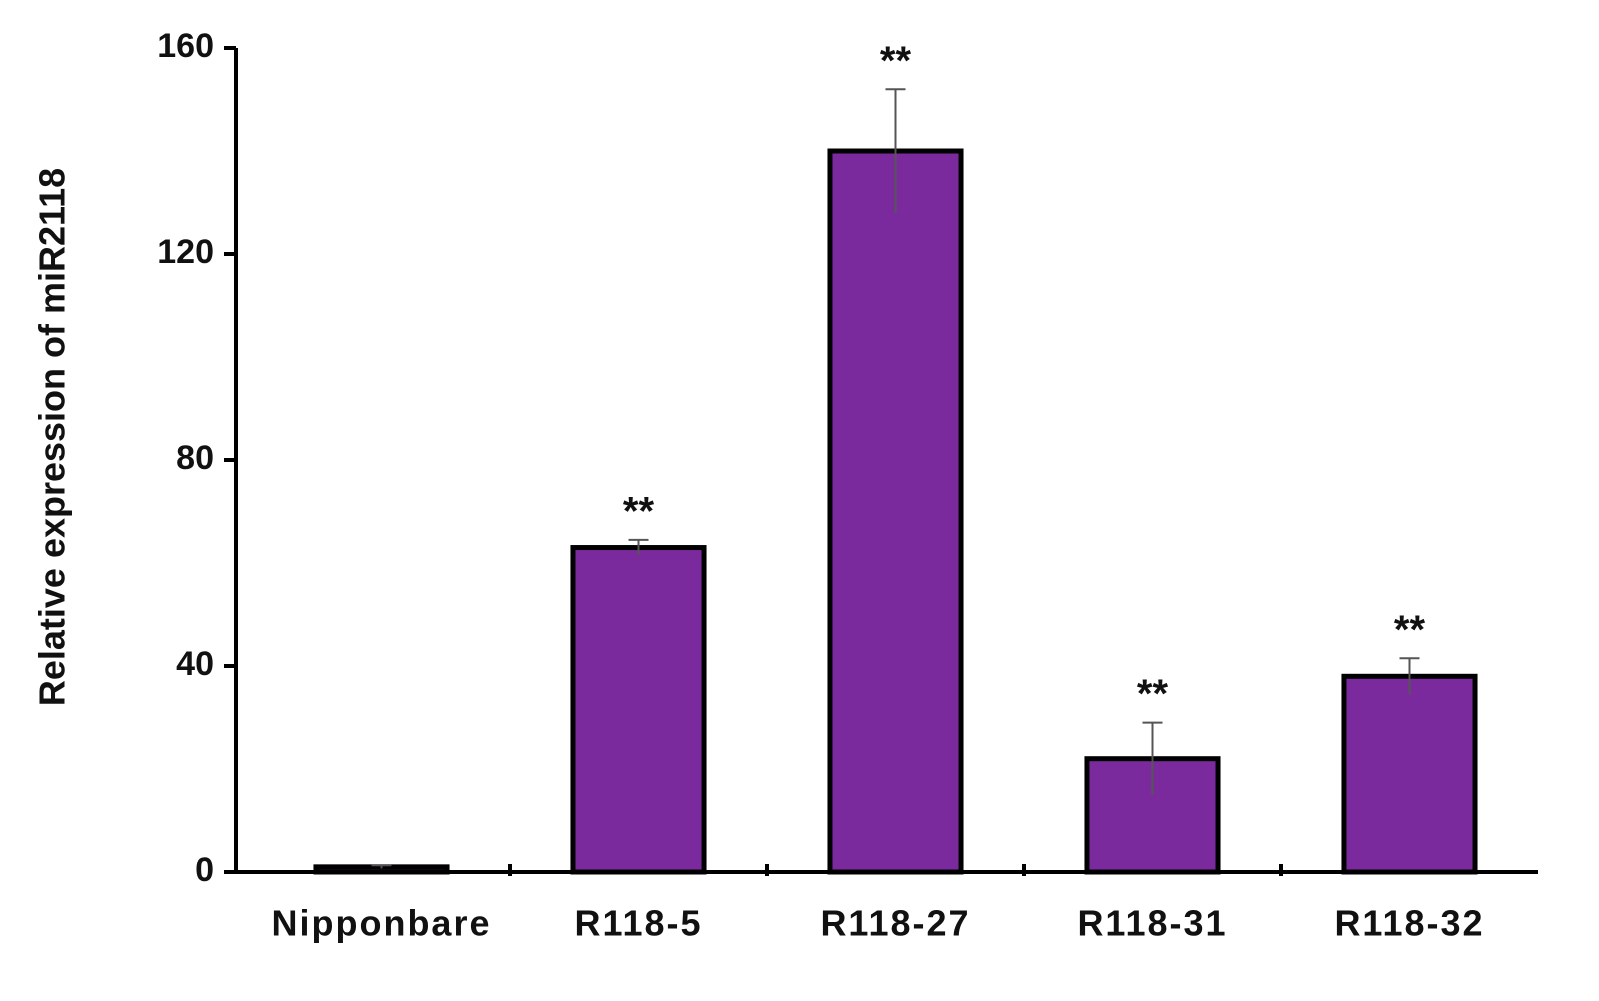 The width and height of the screenshot is (1599, 1001). Describe the element at coordinates (185, 46) in the screenshot. I see `y-tick-label: 160` at that location.